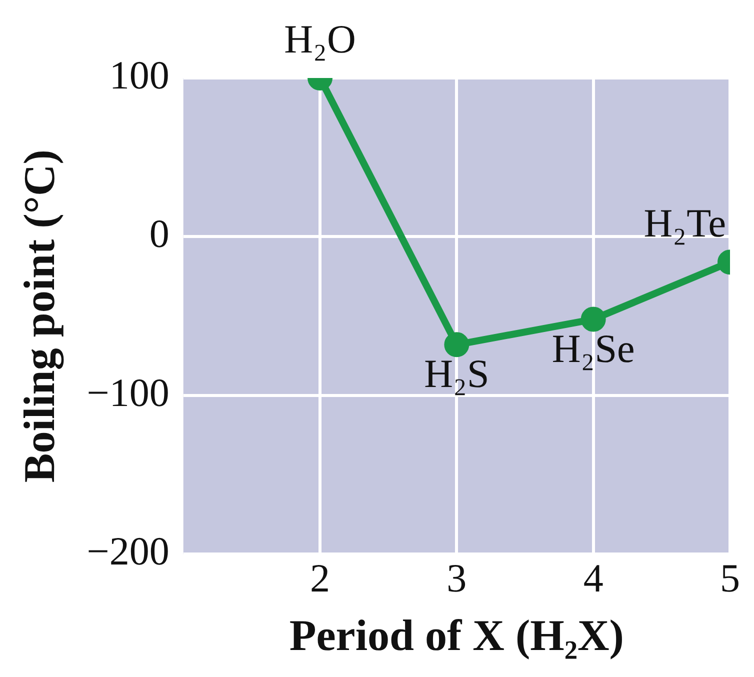  What do you see at coordinates (128, 551) in the screenshot?
I see `y-tick-label: −200` at bounding box center [128, 551].